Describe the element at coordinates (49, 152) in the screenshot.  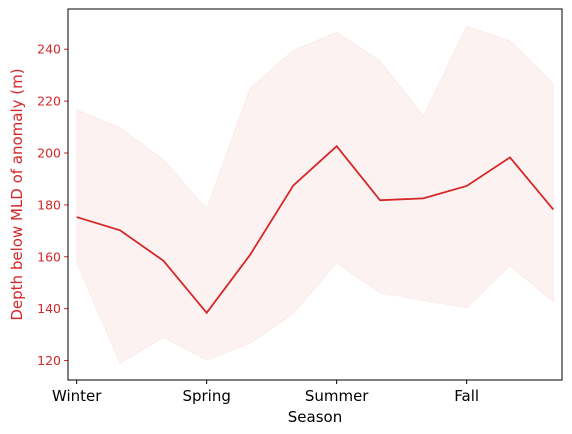
I see `y-tick-label: 200` at that location.